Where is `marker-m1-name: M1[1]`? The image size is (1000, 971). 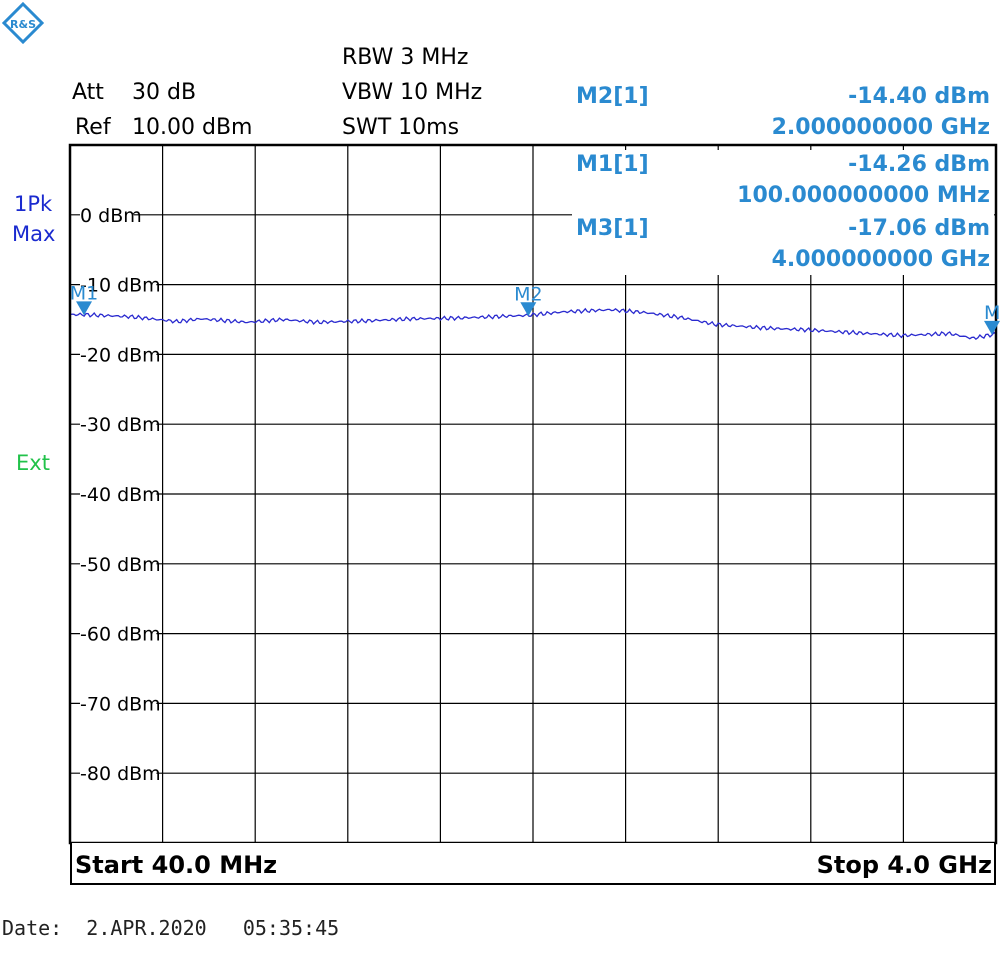 marker-m1-name: M1[1] is located at coordinates (612, 164).